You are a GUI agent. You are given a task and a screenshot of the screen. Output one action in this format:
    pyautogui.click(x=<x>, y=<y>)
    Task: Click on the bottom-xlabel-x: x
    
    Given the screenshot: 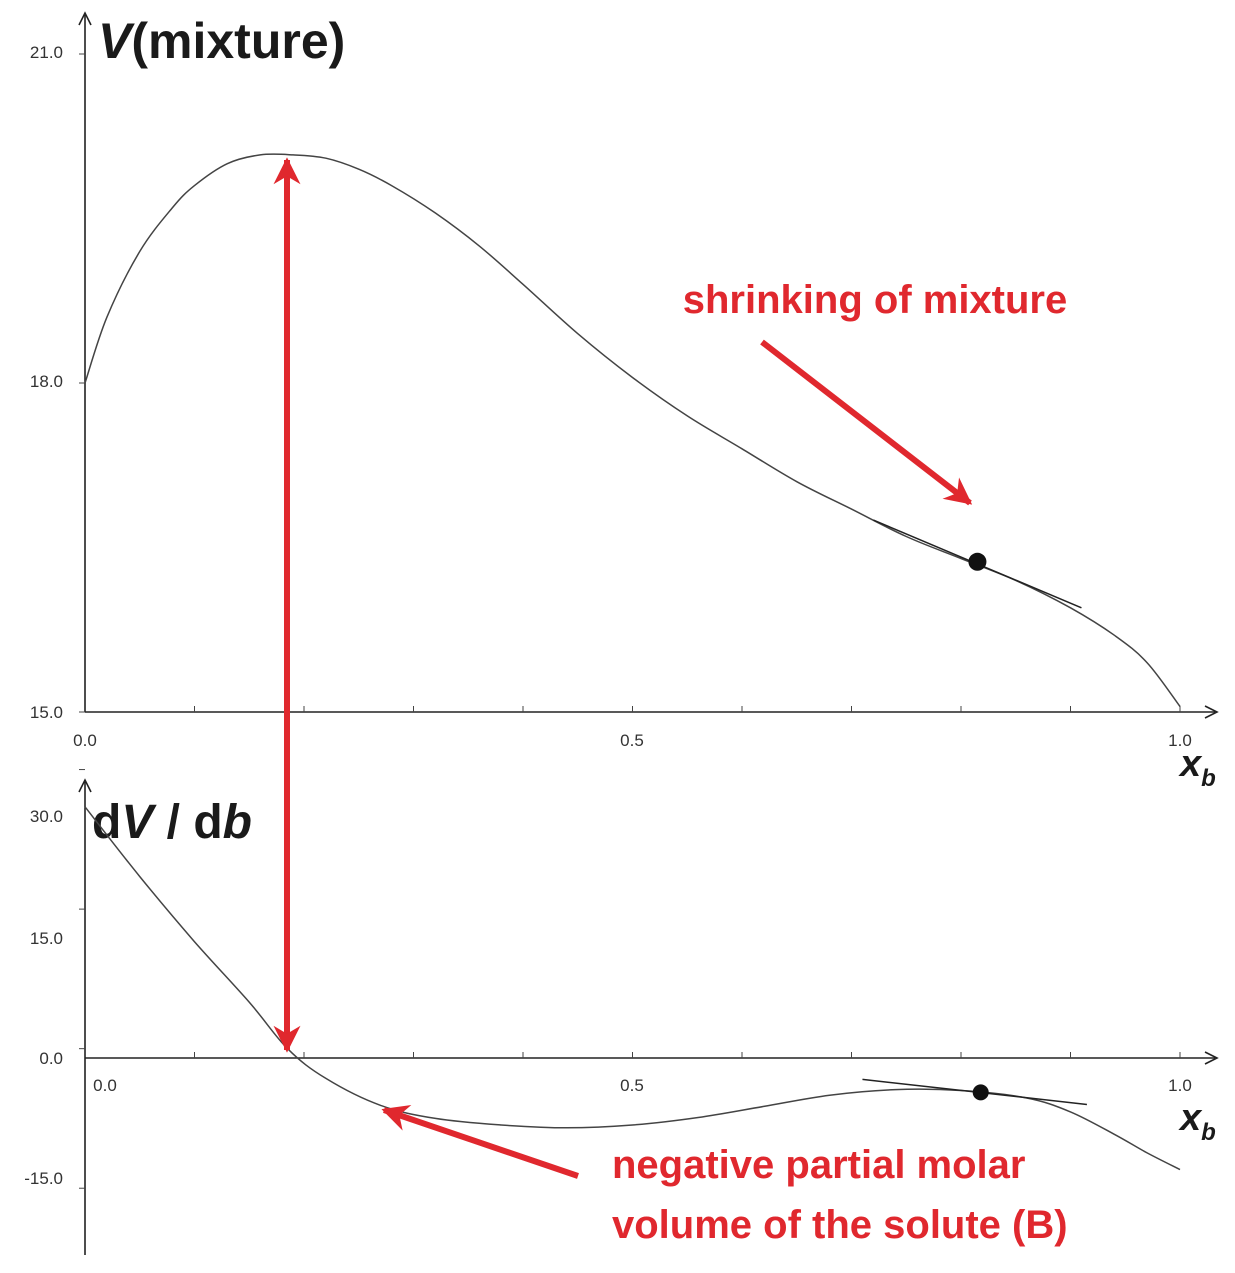 What is the action you would take?
    pyautogui.click(x=1190, y=1118)
    